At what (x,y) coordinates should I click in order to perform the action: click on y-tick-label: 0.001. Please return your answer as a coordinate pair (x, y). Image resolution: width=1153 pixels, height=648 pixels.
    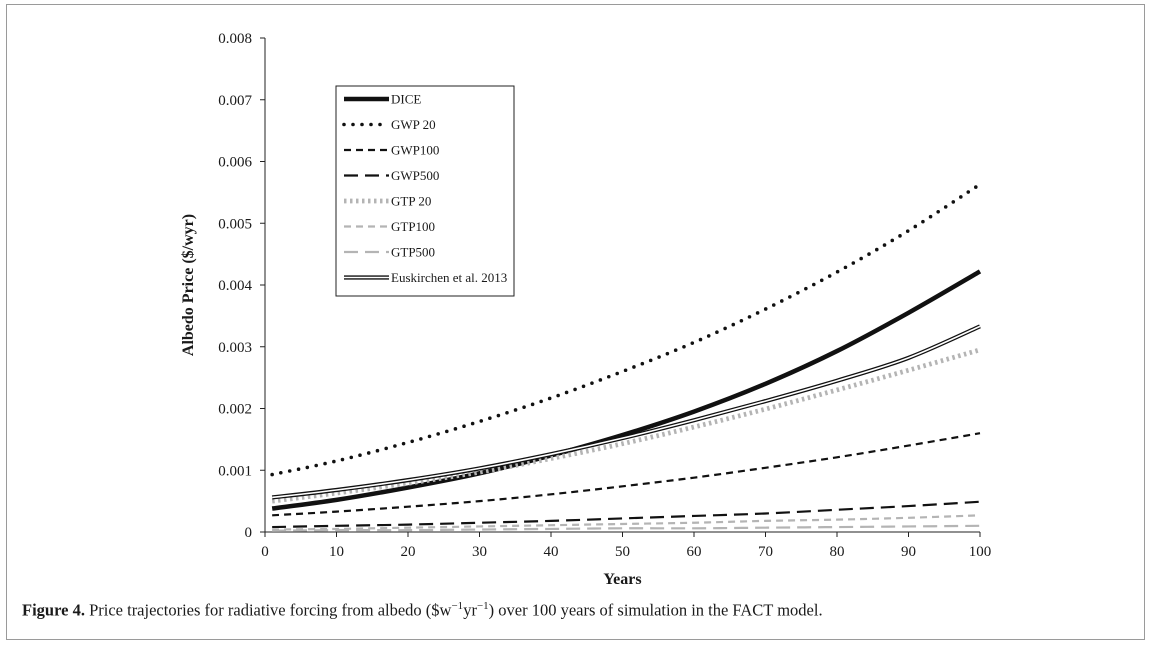
    Looking at the image, I should click on (235, 471).